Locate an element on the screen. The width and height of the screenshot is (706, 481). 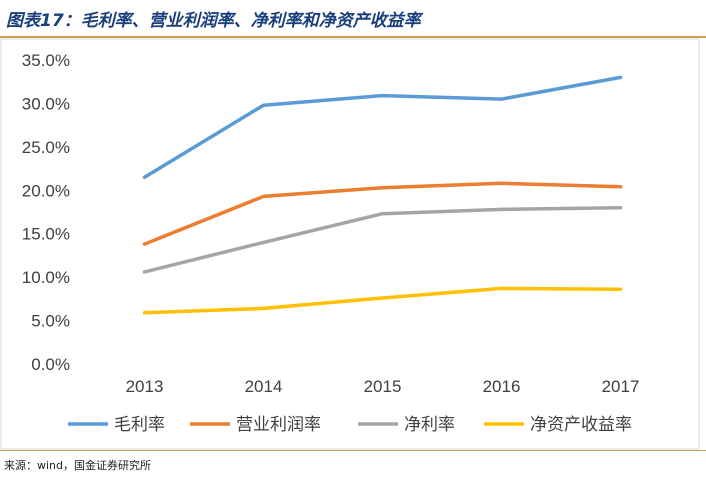
chart-title: 图表17：毛利率、营业利润率、净利率和净资产收益率 is located at coordinates (213, 21).